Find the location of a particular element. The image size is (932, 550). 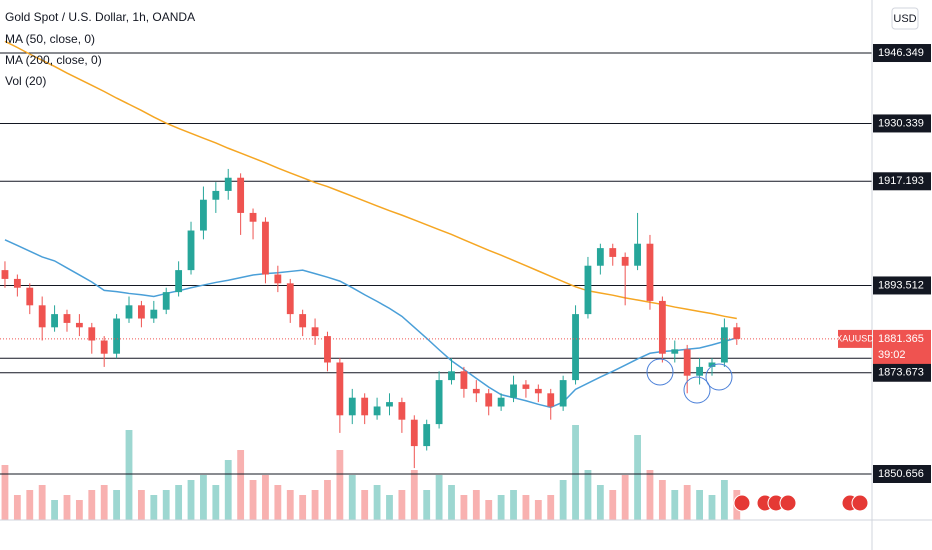

indicator-label: MA (200, close, 0) is located at coordinates (53, 60).